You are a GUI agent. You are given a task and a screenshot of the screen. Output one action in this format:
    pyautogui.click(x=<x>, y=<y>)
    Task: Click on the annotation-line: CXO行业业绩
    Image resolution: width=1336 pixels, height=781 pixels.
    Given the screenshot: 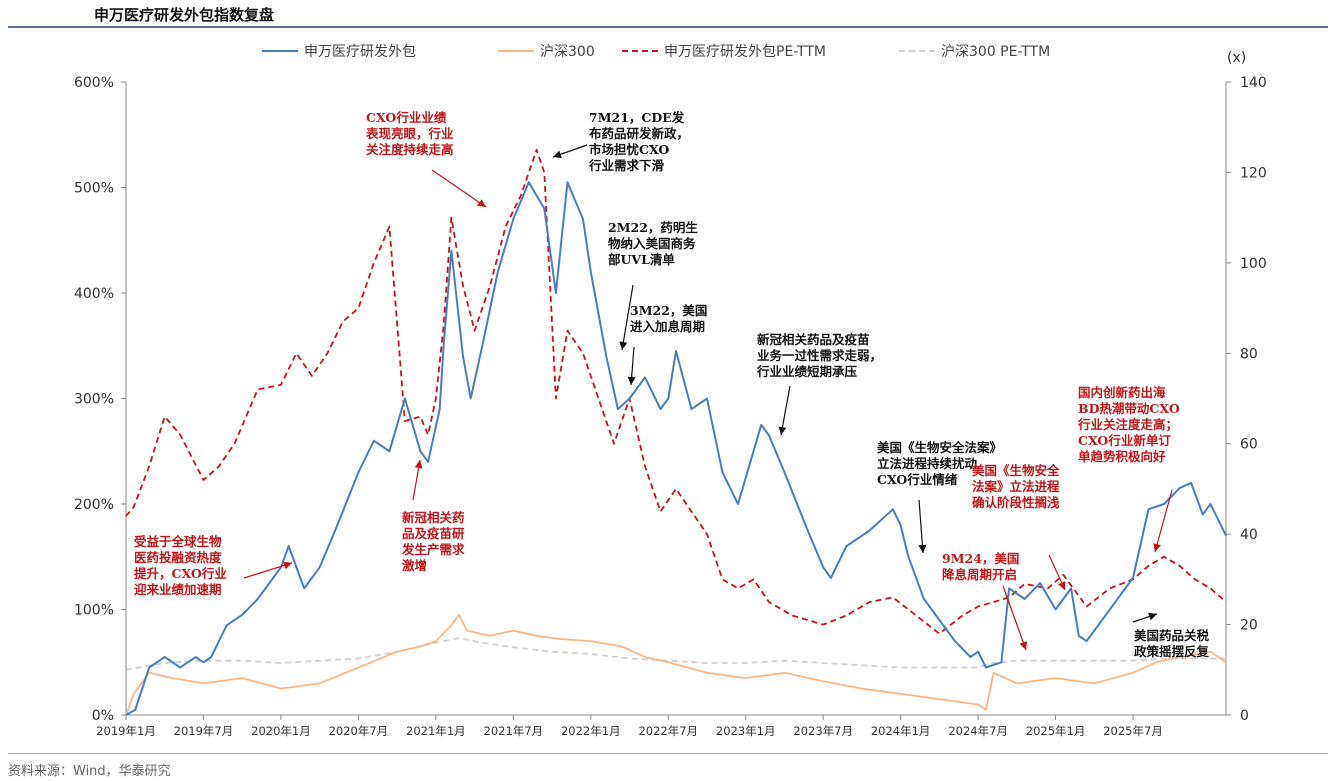 What is the action you would take?
    pyautogui.click(x=406, y=117)
    